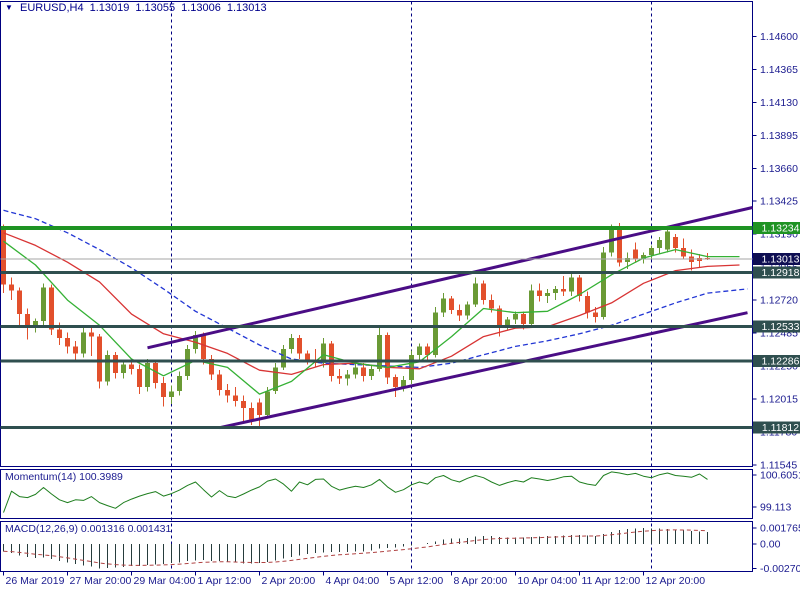 The width and height of the screenshot is (800, 600). Describe the element at coordinates (417, 581) in the screenshot. I see `time-axis-label: 5 Apr 12:00` at that location.